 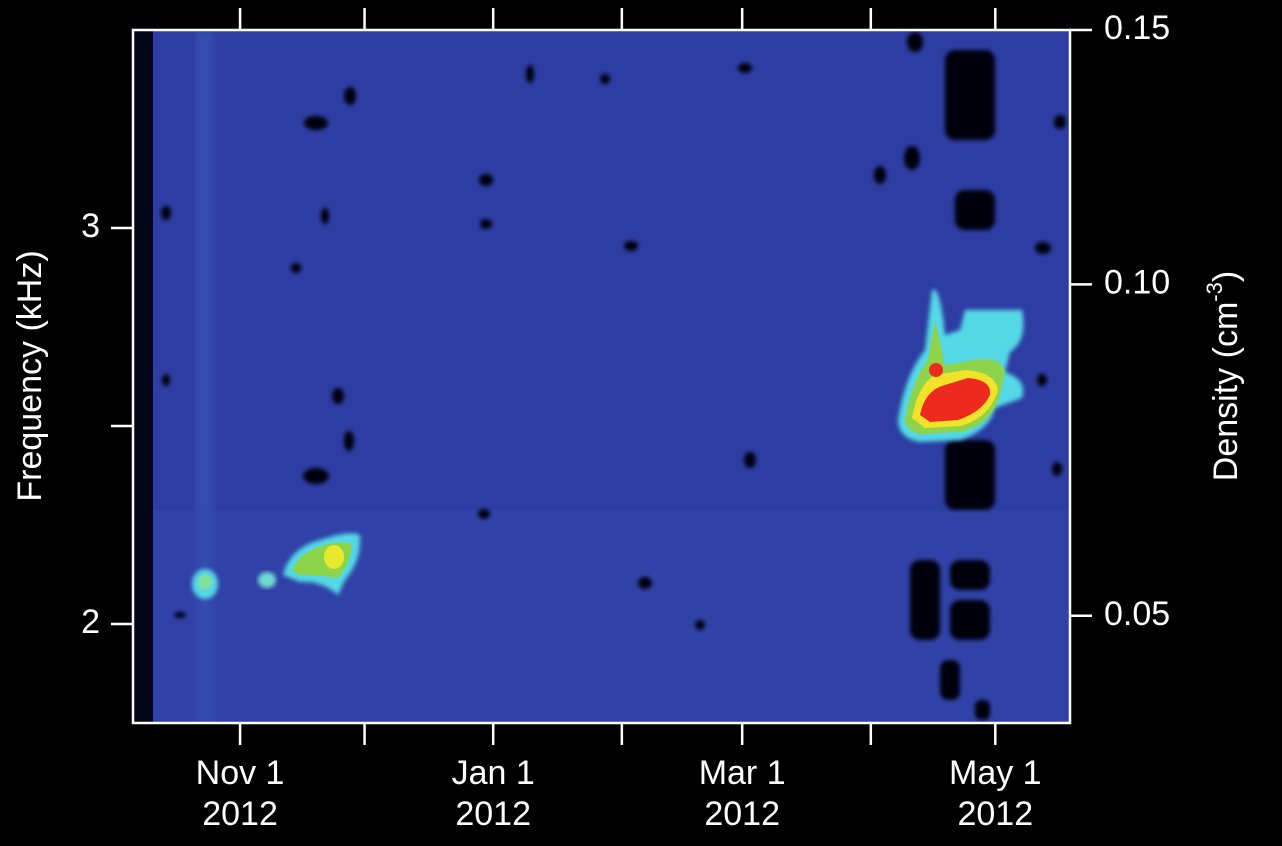 What do you see at coordinates (1137, 282) in the screenshot?
I see `y2-tick-label: 0.10` at bounding box center [1137, 282].